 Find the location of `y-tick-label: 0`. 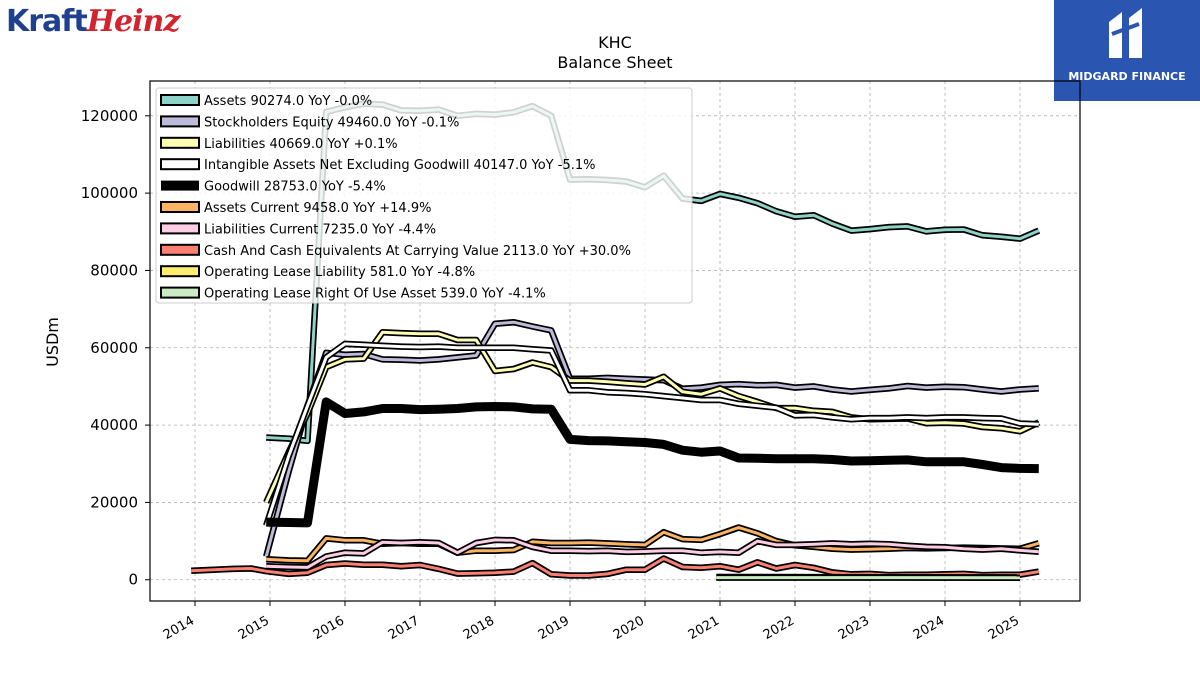

y-tick-label: 0 is located at coordinates (133, 580).